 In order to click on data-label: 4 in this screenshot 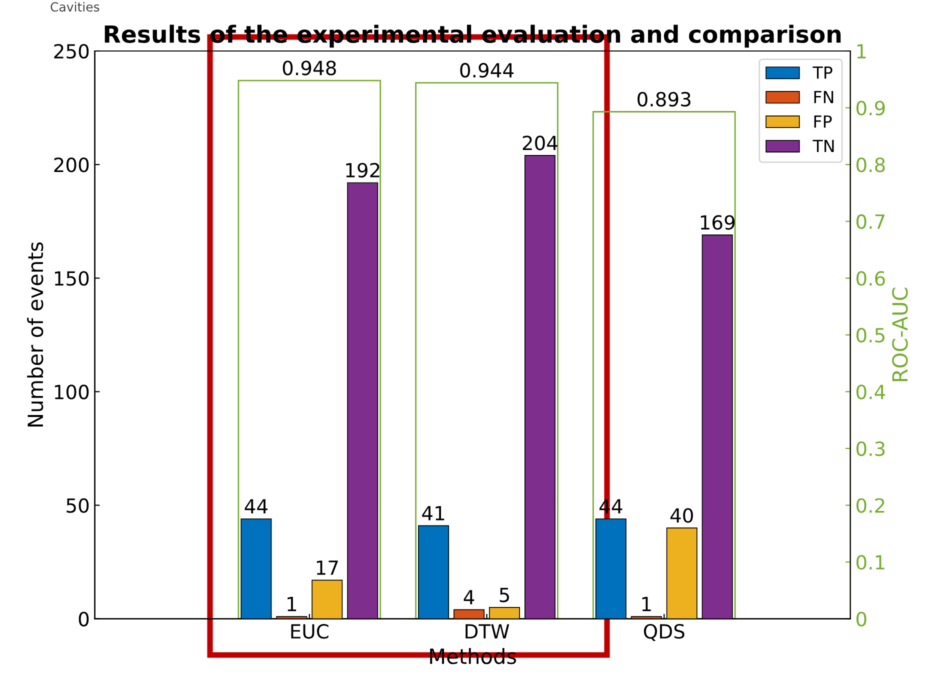, I will do `click(469, 597)`.